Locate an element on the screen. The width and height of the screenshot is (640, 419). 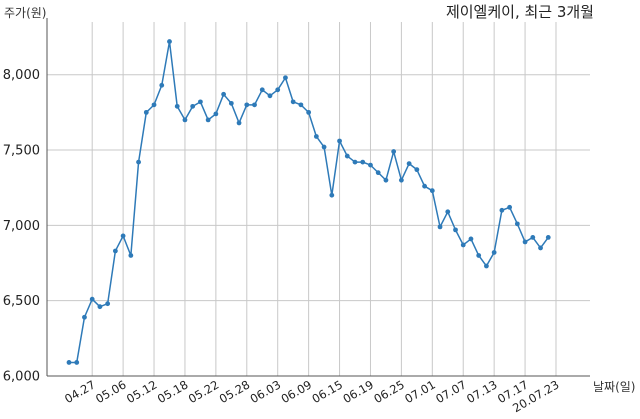
x-tick-label: 06.15 is located at coordinates (328, 391).